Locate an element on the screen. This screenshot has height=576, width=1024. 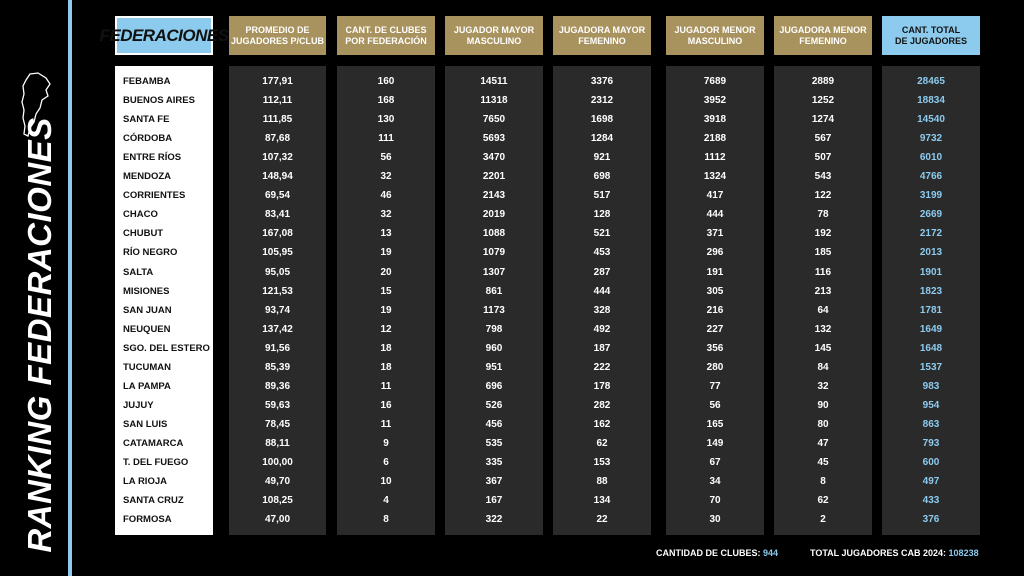
cell-promedio: 93,74 is located at coordinates (277, 310).